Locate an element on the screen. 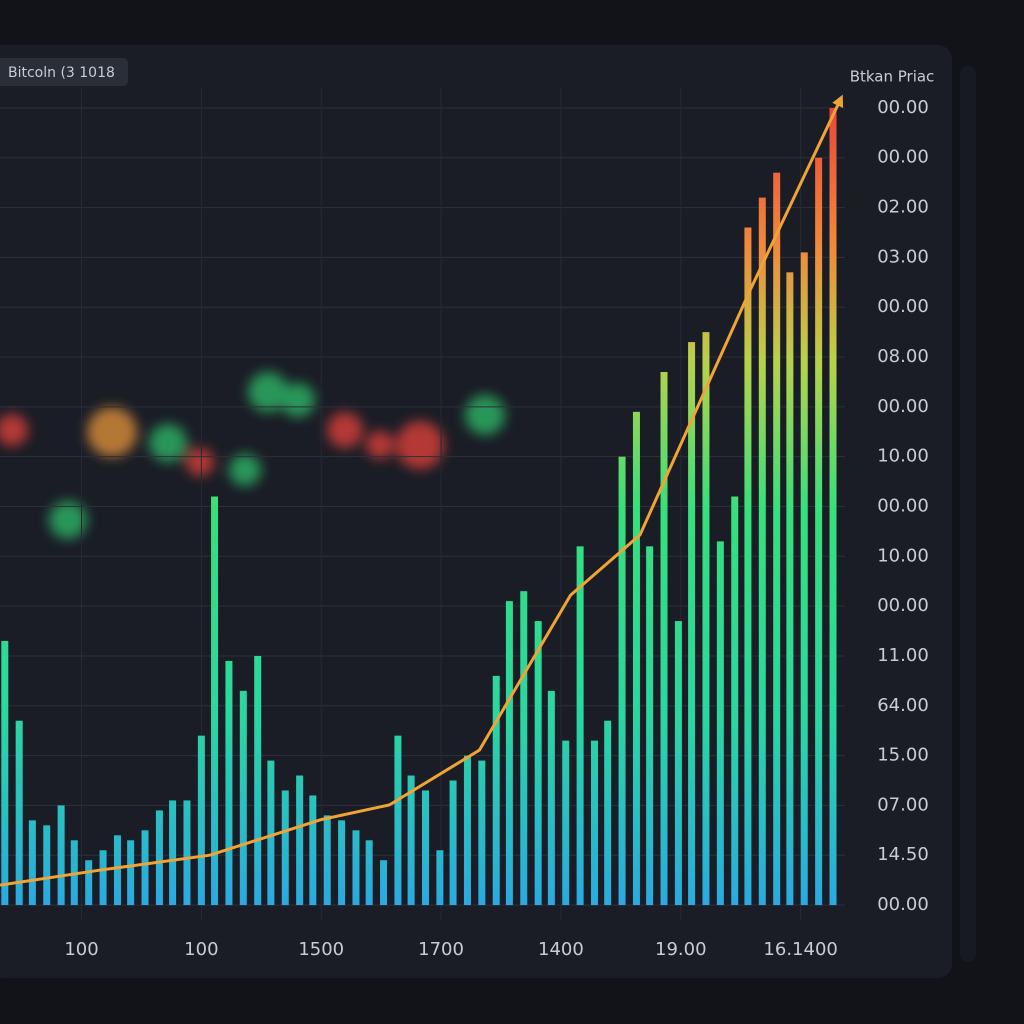 Image resolution: width=1024 pixels, height=1024 pixels. chart-title: Bitcoln (3 1018 is located at coordinates (61, 73).